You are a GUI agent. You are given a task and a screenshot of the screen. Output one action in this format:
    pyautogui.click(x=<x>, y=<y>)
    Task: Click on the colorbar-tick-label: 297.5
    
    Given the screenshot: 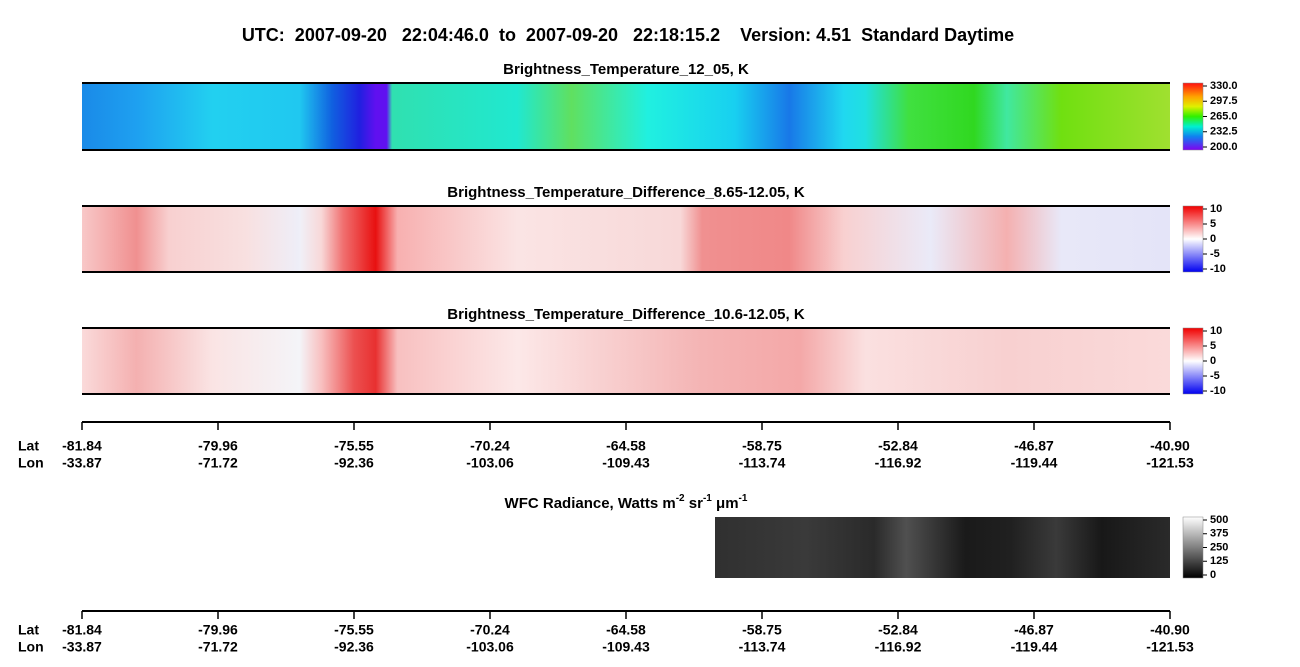 What is the action you would take?
    pyautogui.click(x=1224, y=101)
    